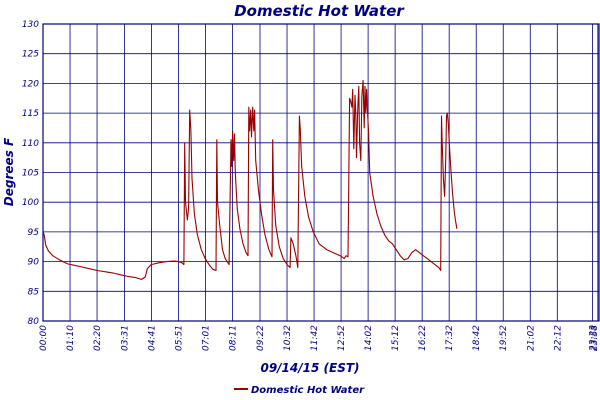  Describe the element at coordinates (30, 55) in the screenshot. I see `y-tick-label: 125` at that location.